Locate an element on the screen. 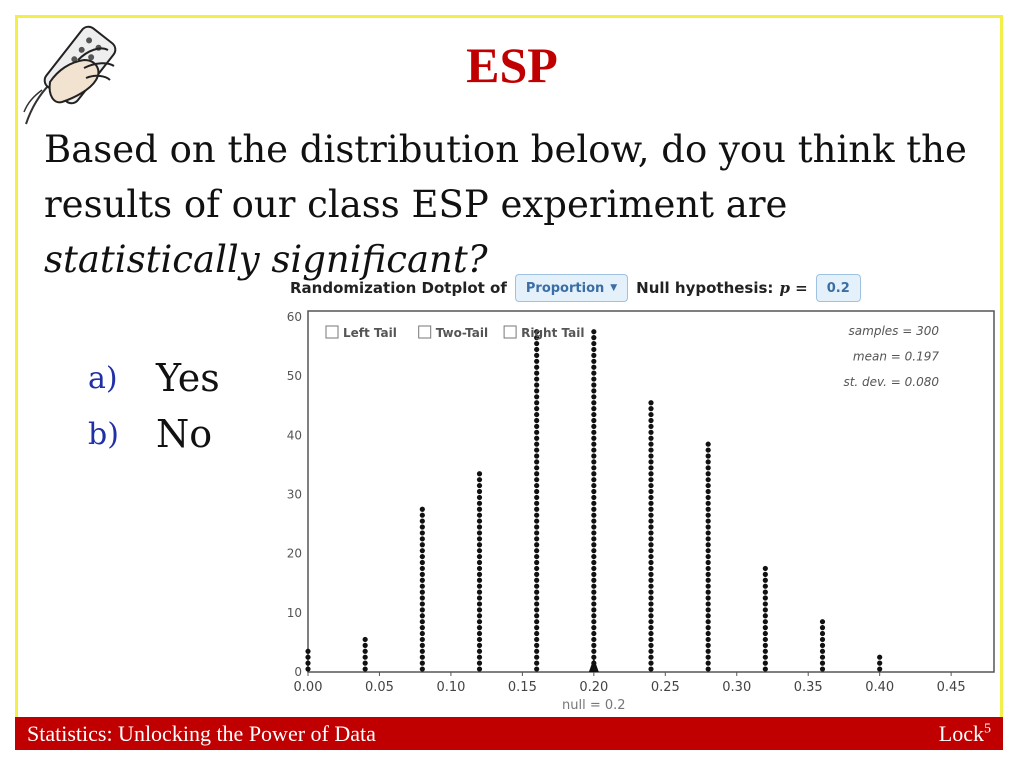  x-tick-label: 0.15 is located at coordinates (522, 687).